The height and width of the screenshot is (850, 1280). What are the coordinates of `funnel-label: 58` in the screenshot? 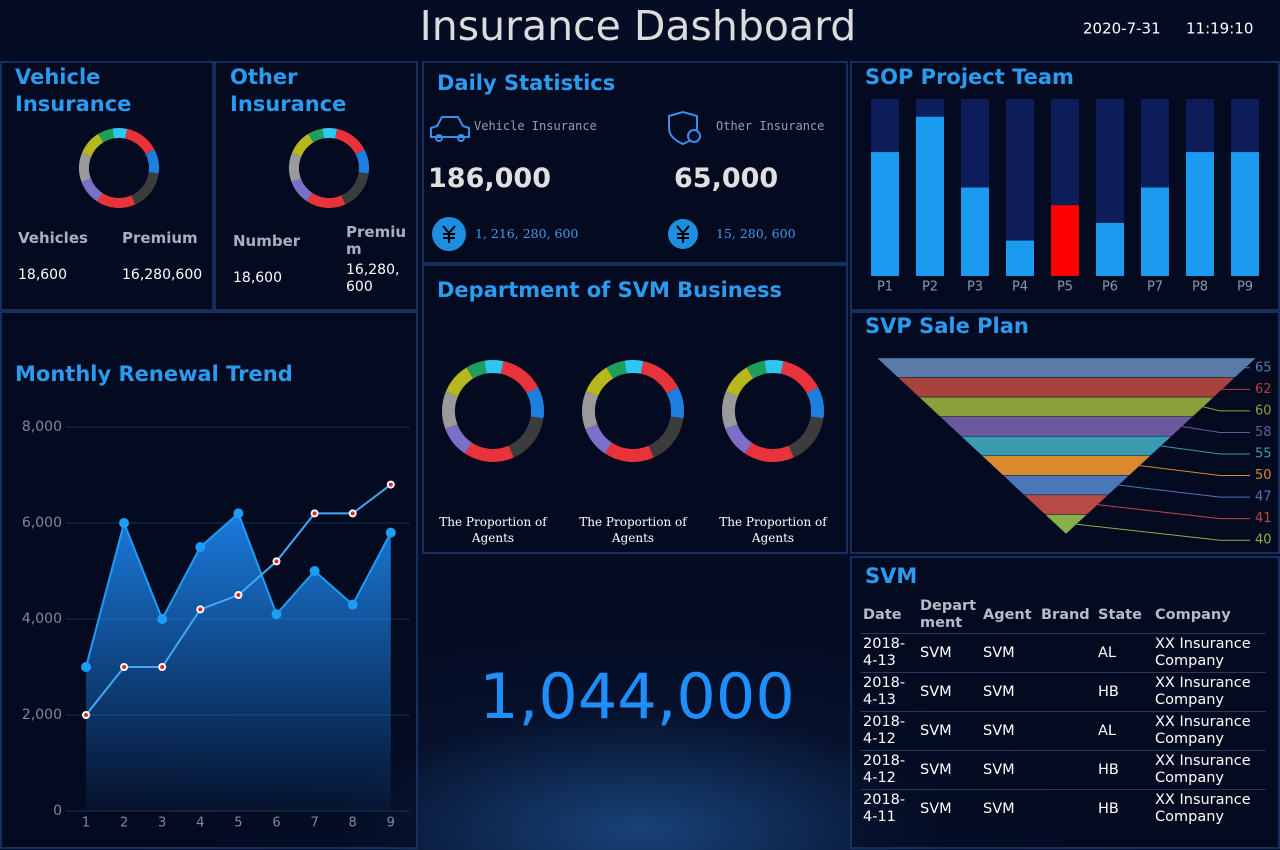 It's located at (1263, 432).